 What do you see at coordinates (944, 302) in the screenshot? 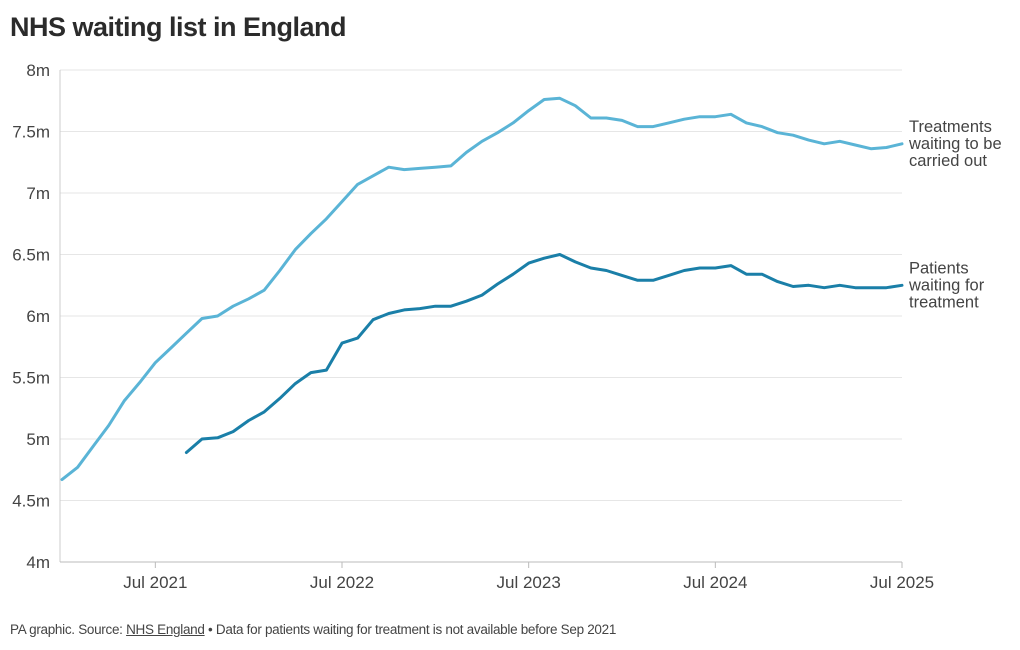
I see `series-label-line: treatment` at bounding box center [944, 302].